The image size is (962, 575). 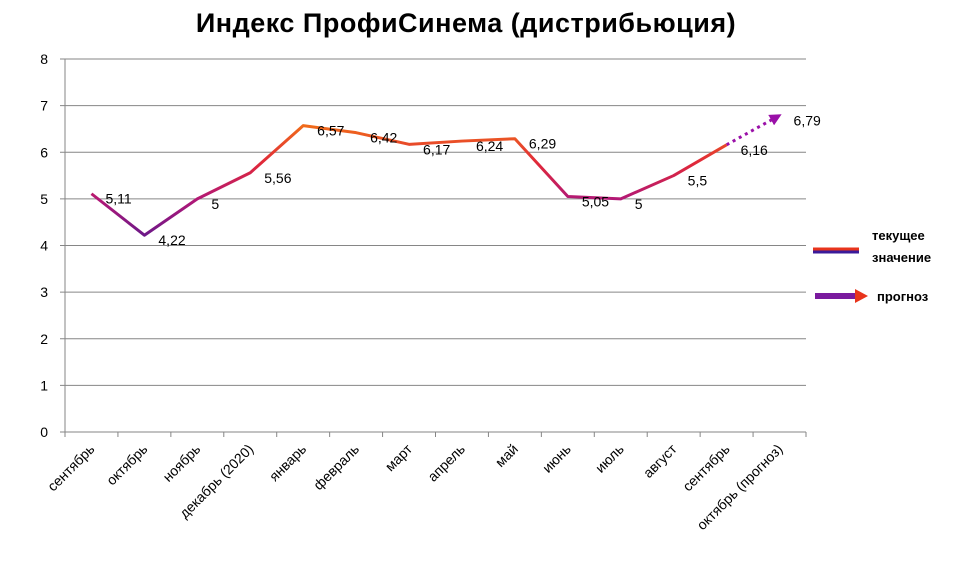 I want to click on data-label: 6,42, so click(x=383, y=138).